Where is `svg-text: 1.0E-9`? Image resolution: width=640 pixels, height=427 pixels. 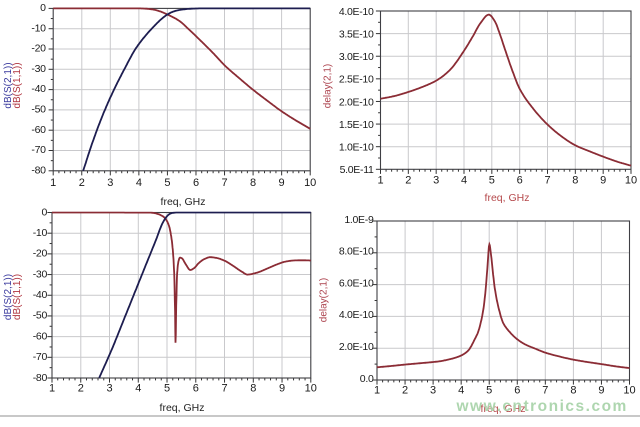
svg-text: 1.0E-9 is located at coordinates (359, 220).